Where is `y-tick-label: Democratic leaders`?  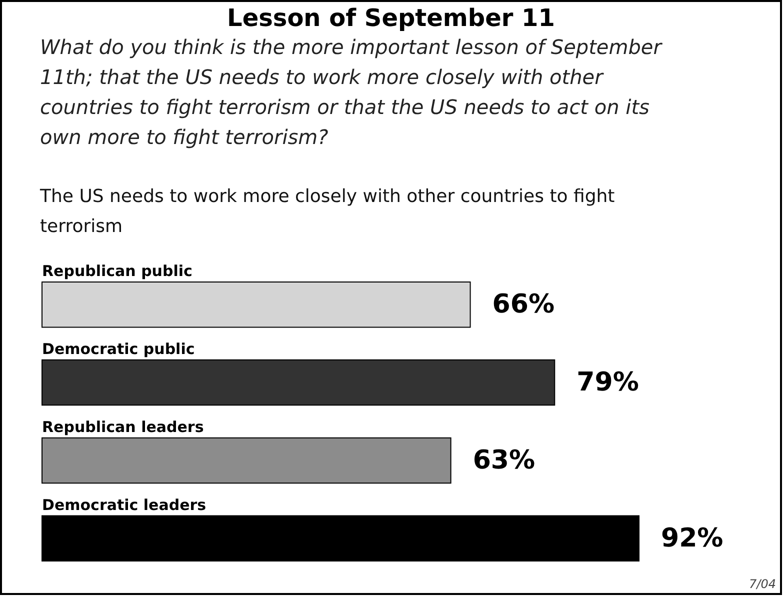 y-tick-label: Democratic leaders is located at coordinates (124, 505).